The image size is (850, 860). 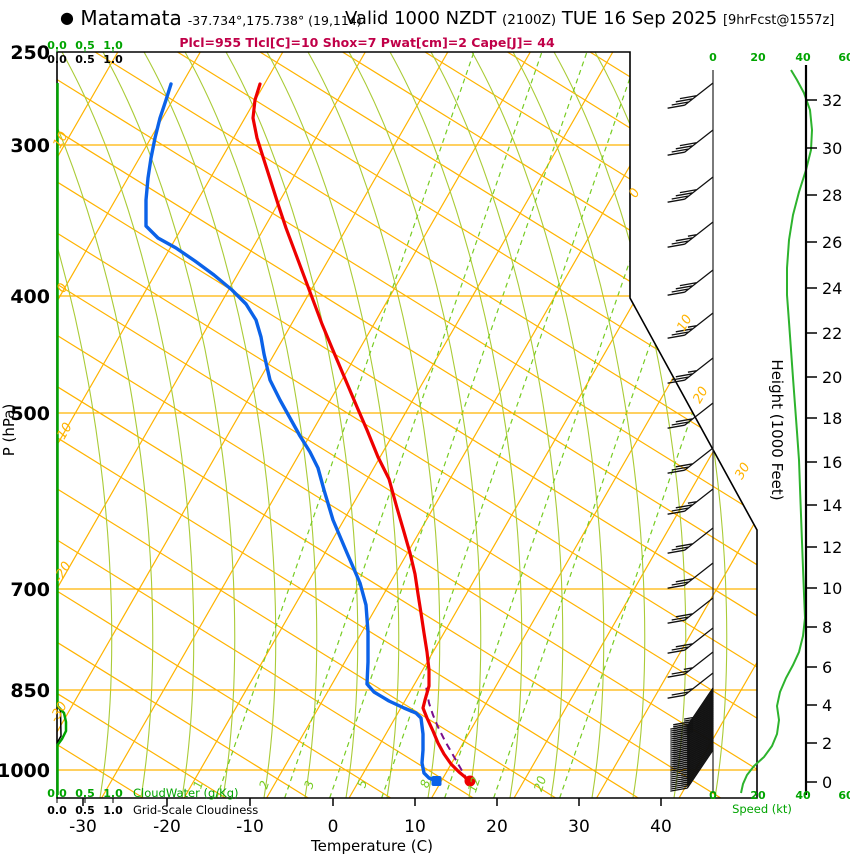 What do you see at coordinates (762, 809) in the screenshot?
I see `speed-axis-title: Speed (kt)` at bounding box center [762, 809].